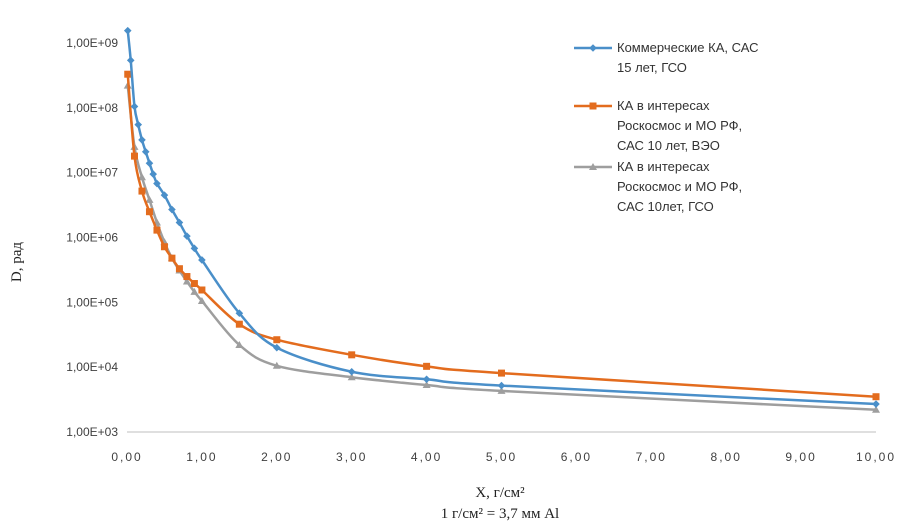 This screenshot has height=528, width=904. Describe the element at coordinates (668, 145) in the screenshot. I see `legend-label: САС 10 лет, ВЭО` at that location.